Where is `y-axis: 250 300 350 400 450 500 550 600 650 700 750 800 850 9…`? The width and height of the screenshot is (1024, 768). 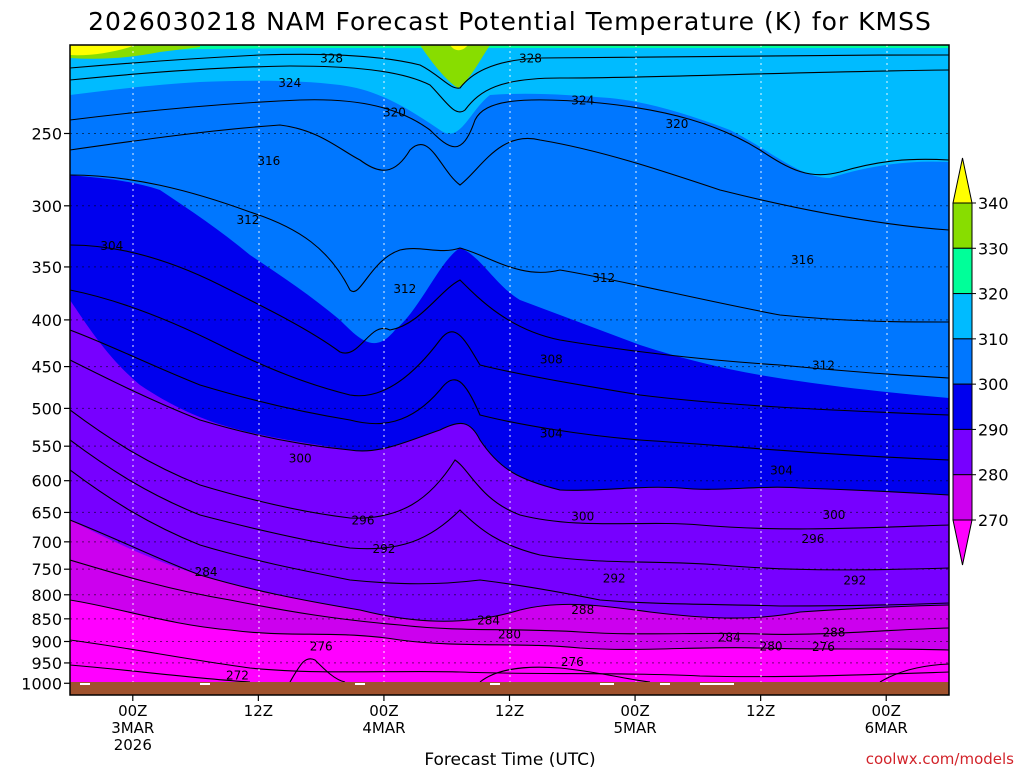
y-axis: 250 300 350 400 450 500 550 600 650 700 750 800 850 9… is located at coordinates (45, 408).